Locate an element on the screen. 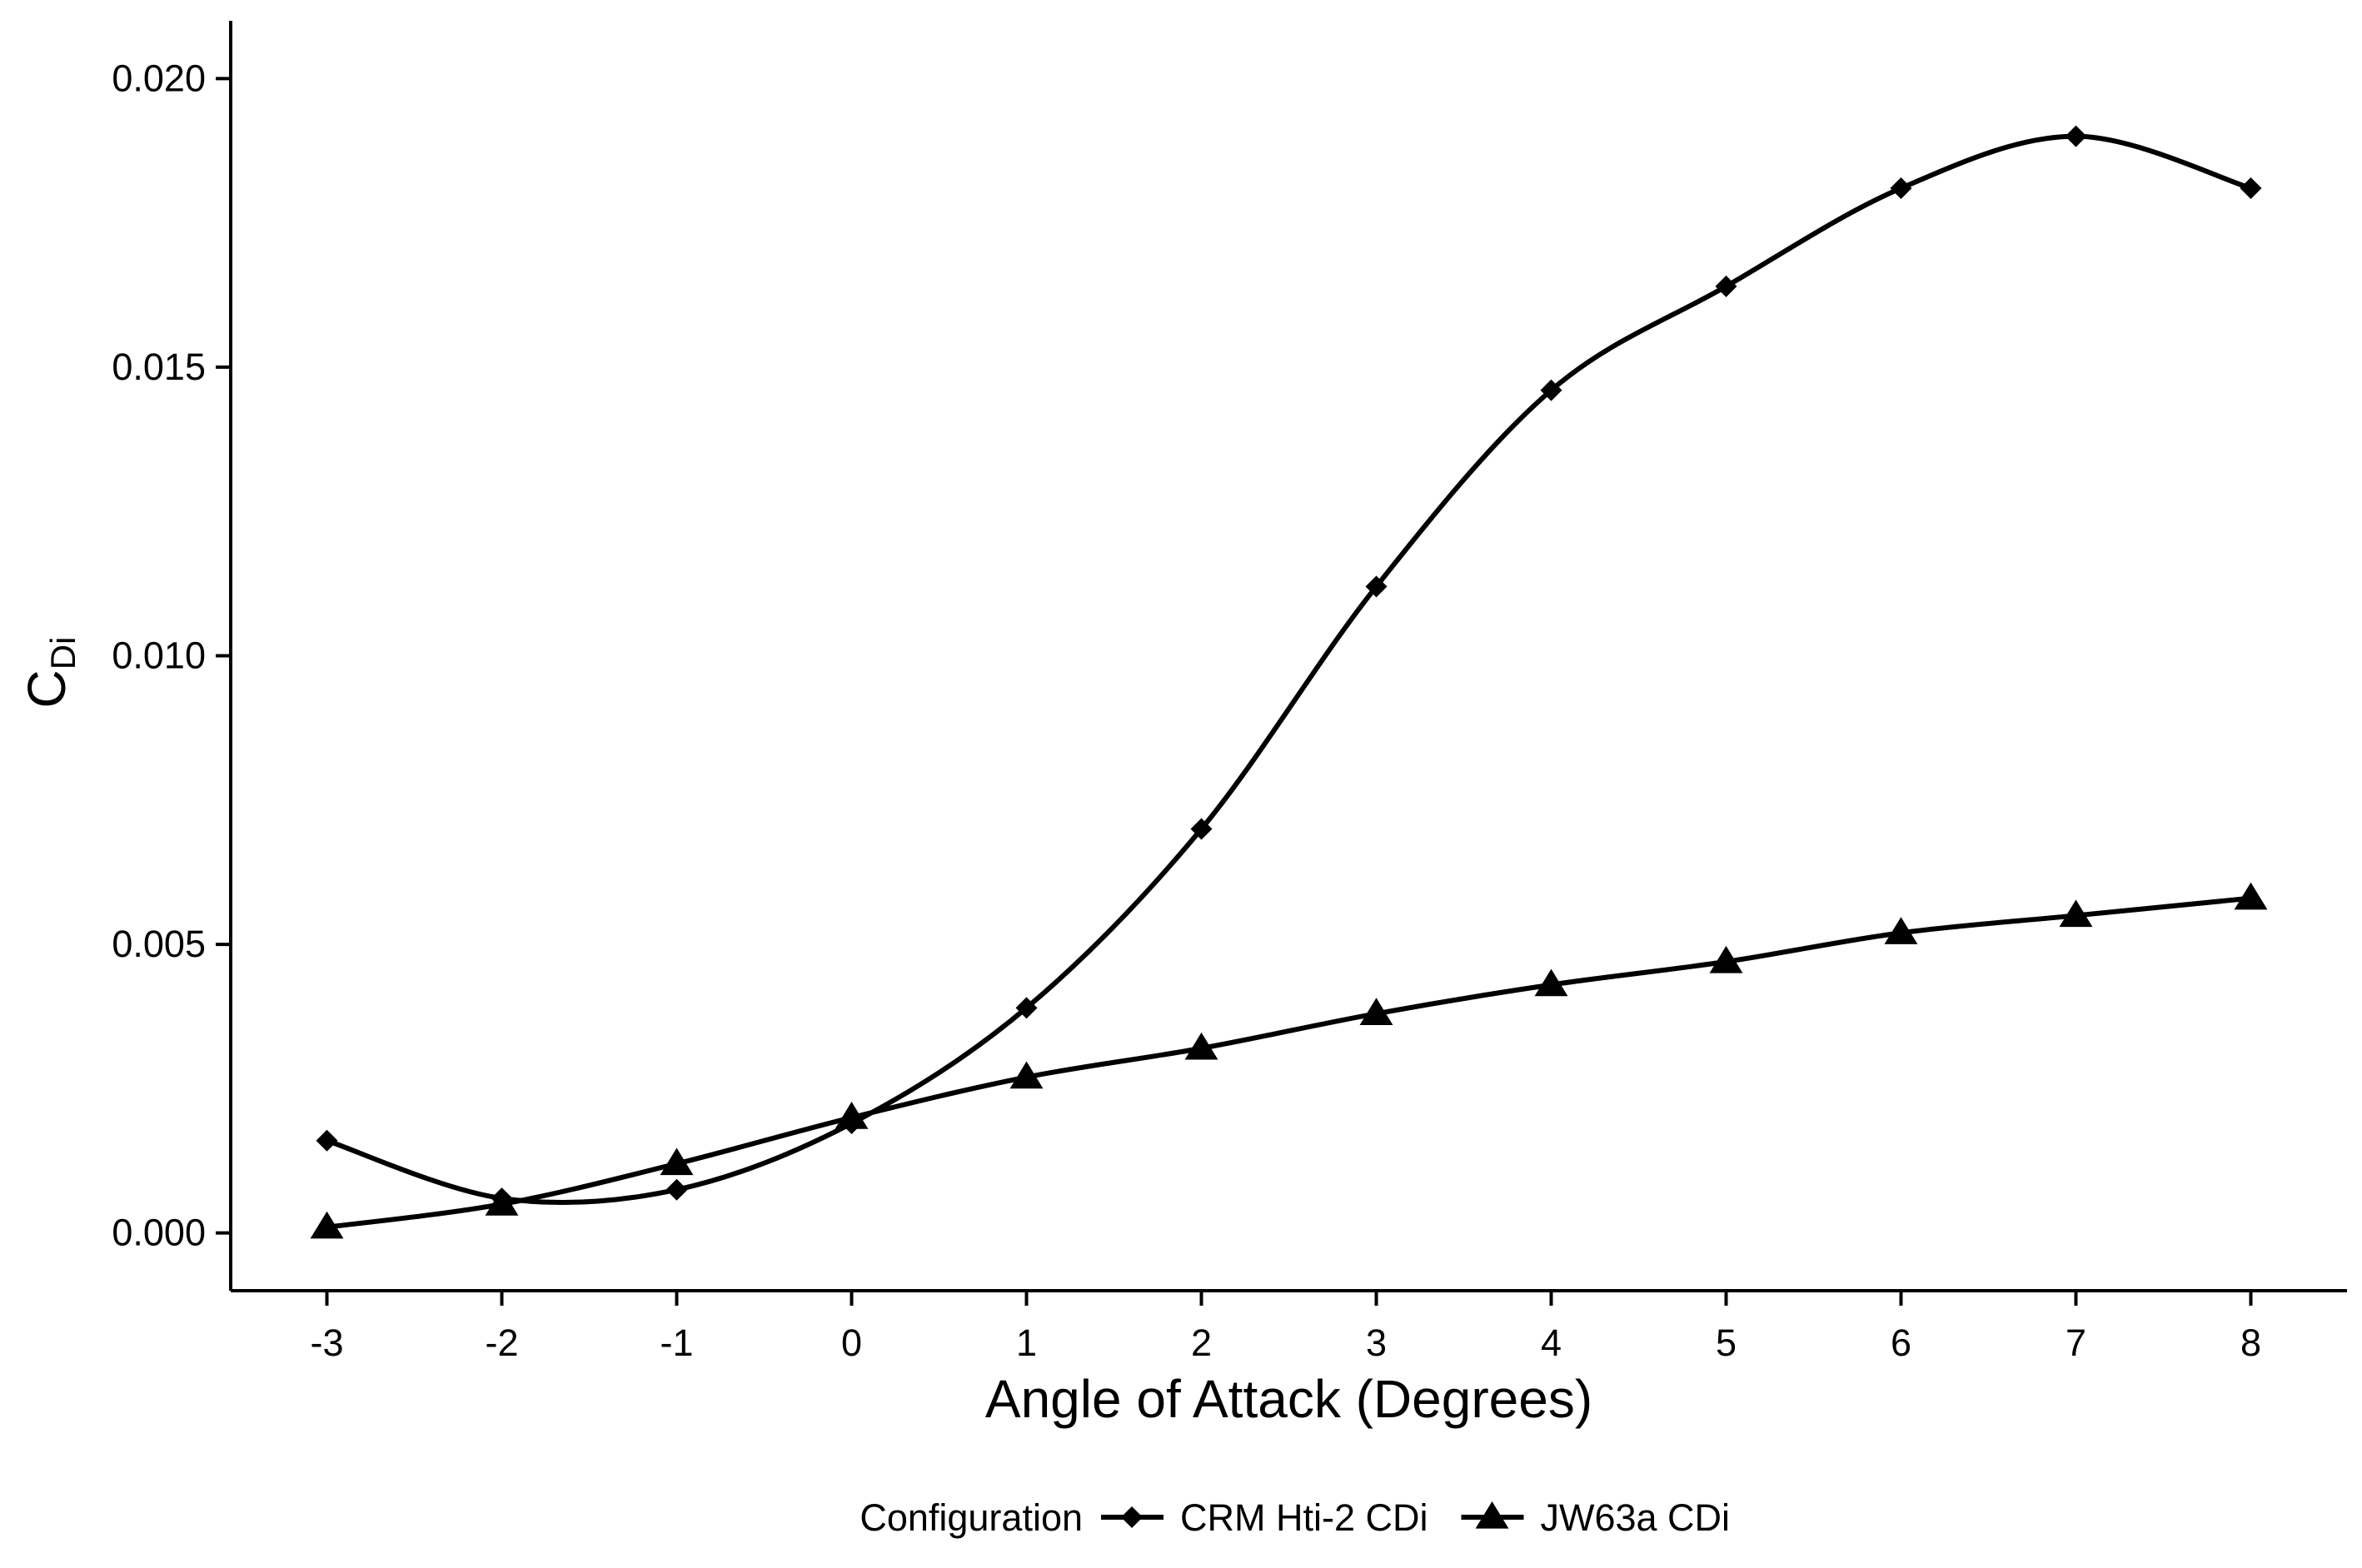 Image resolution: width=2362 pixels, height=1568 pixels. legend-items: CRM Hti-2 CDi JW63a CDi is located at coordinates (1415, 1517).